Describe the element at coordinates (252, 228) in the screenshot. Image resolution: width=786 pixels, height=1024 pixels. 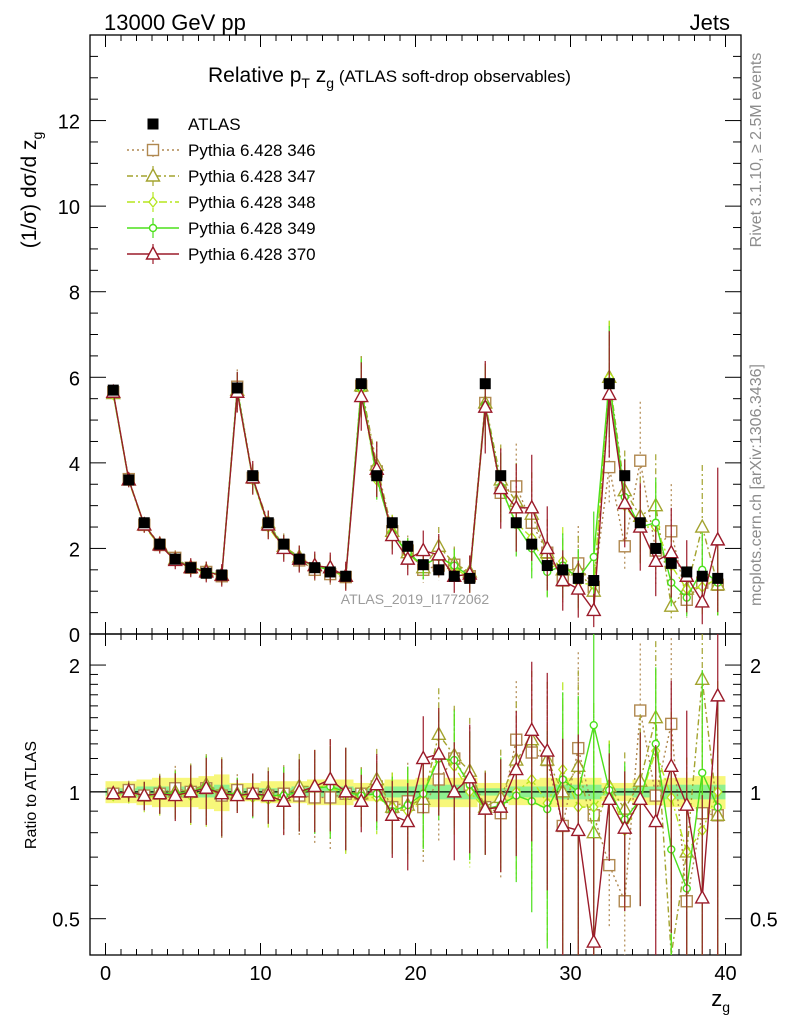
I see `legend-label: Pythia 6.428 349` at that location.